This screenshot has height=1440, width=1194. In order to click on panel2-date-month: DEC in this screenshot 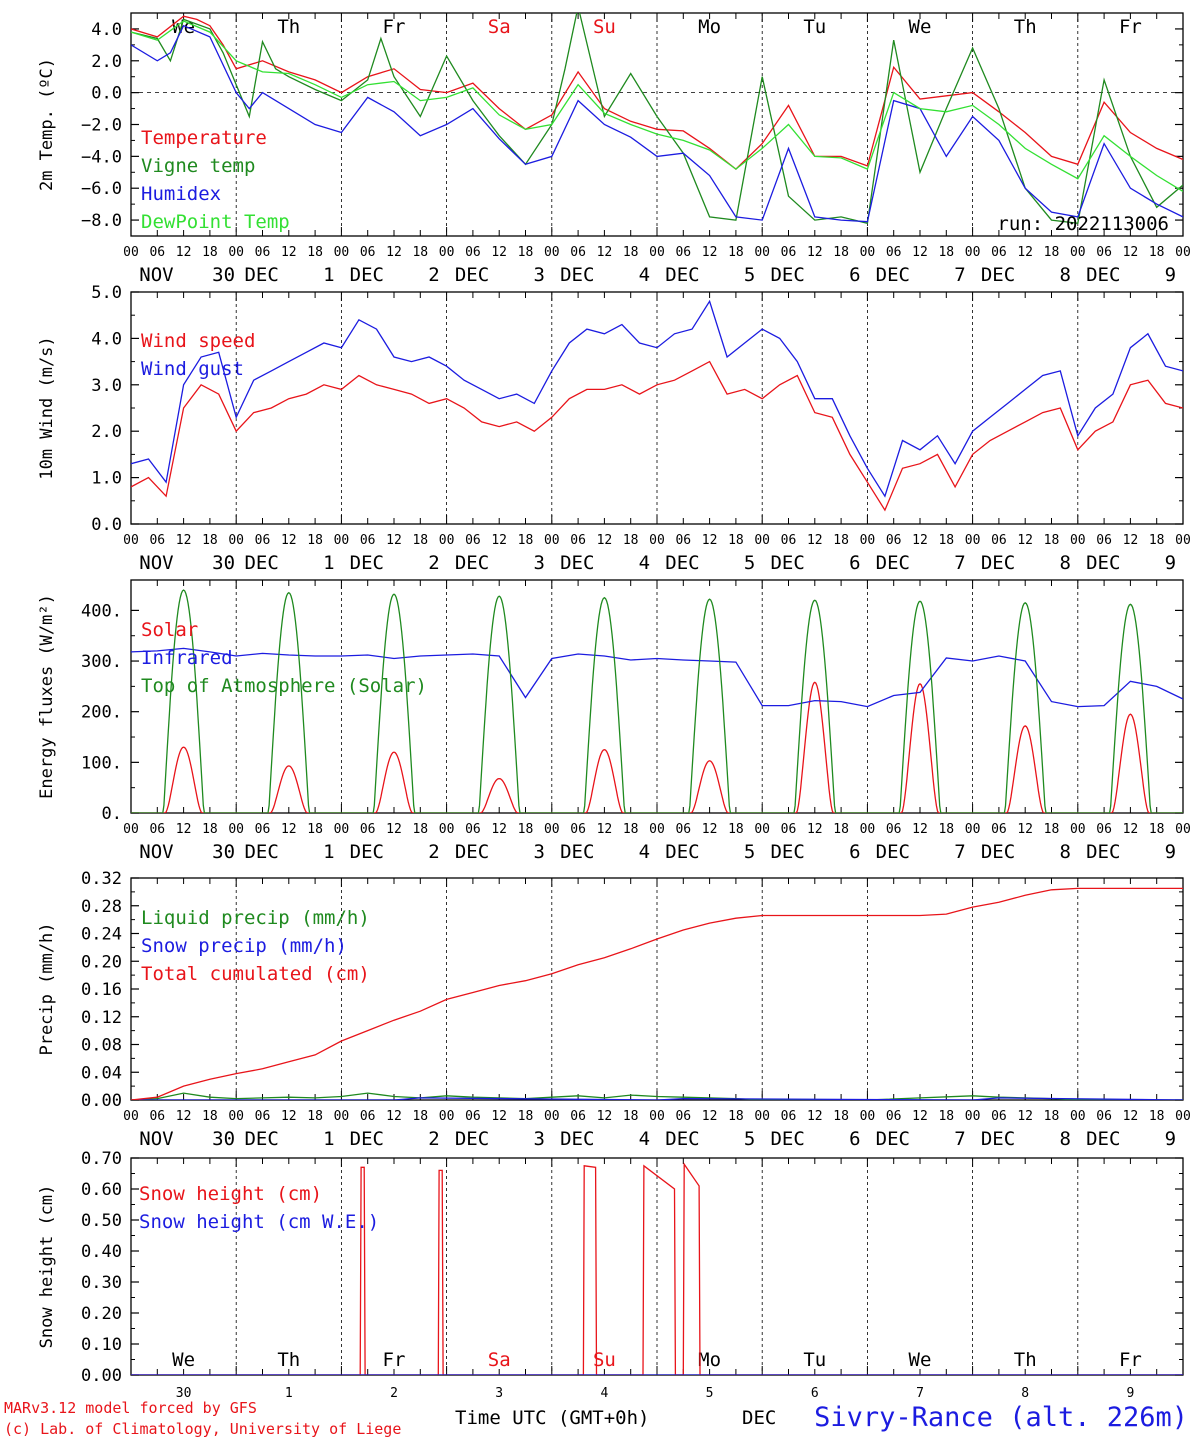, I will do `click(577, 563)`.